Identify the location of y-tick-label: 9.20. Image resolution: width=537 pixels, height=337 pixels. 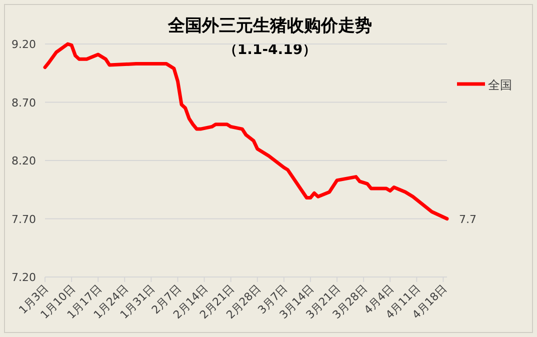
(24, 44).